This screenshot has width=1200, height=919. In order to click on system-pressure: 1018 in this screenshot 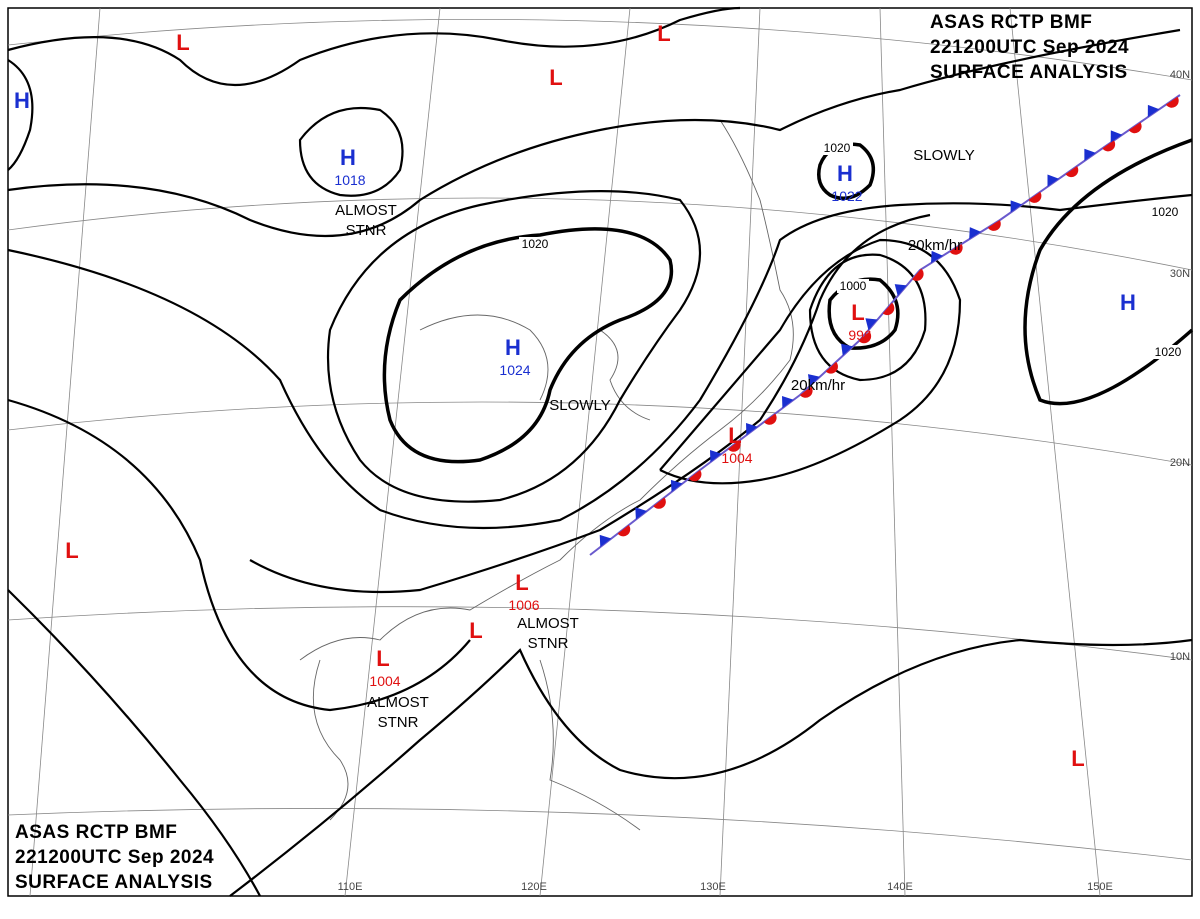, I will do `click(349, 180)`.